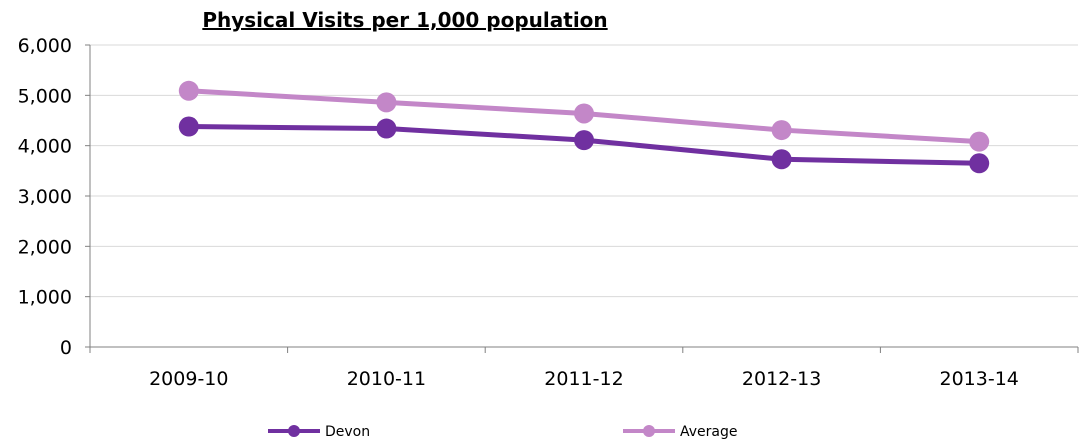 The height and width of the screenshot is (441, 1081). Describe the element at coordinates (188, 379) in the screenshot. I see `x-tick-label: 2009-10` at that location.